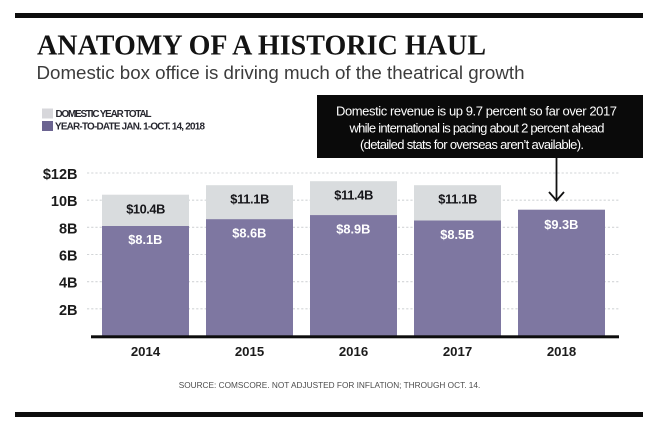 The width and height of the screenshot is (660, 428). What do you see at coordinates (353, 195) in the screenshot?
I see `svg-text: $11.4B` at bounding box center [353, 195].